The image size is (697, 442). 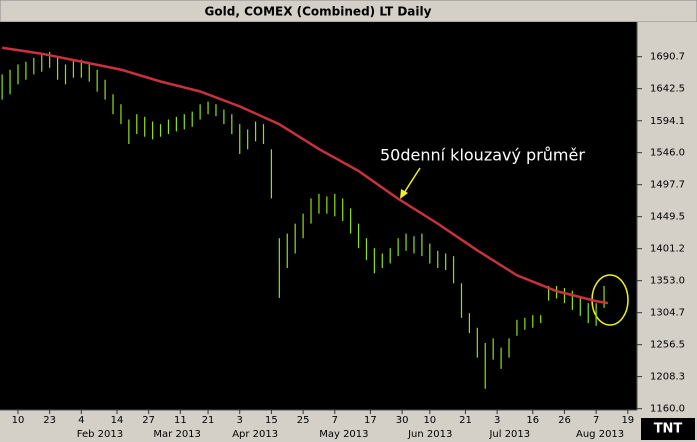 What do you see at coordinates (667, 121) in the screenshot?
I see `y-tick-label: 1594.1` at bounding box center [667, 121].